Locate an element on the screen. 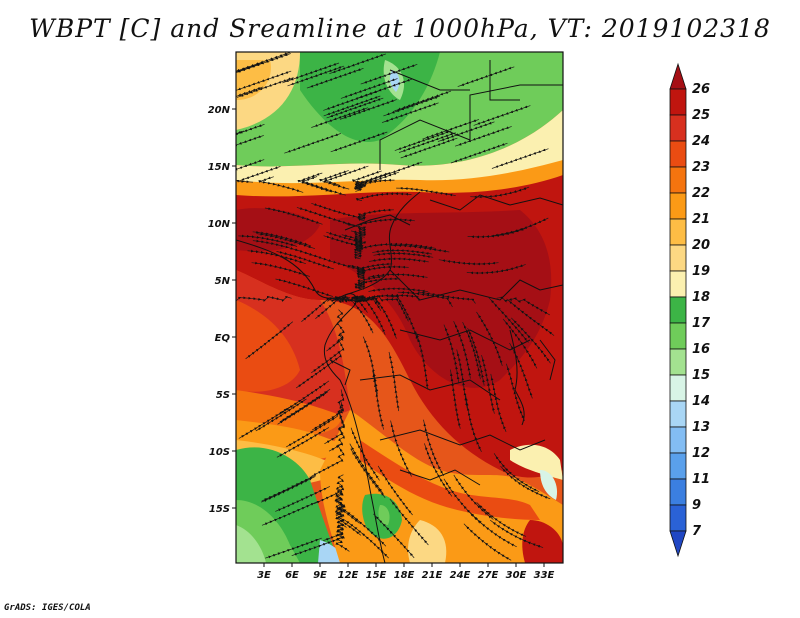 The height and width of the screenshot is (618, 800). lat-tick-label: 10N is located at coordinates (219, 224).